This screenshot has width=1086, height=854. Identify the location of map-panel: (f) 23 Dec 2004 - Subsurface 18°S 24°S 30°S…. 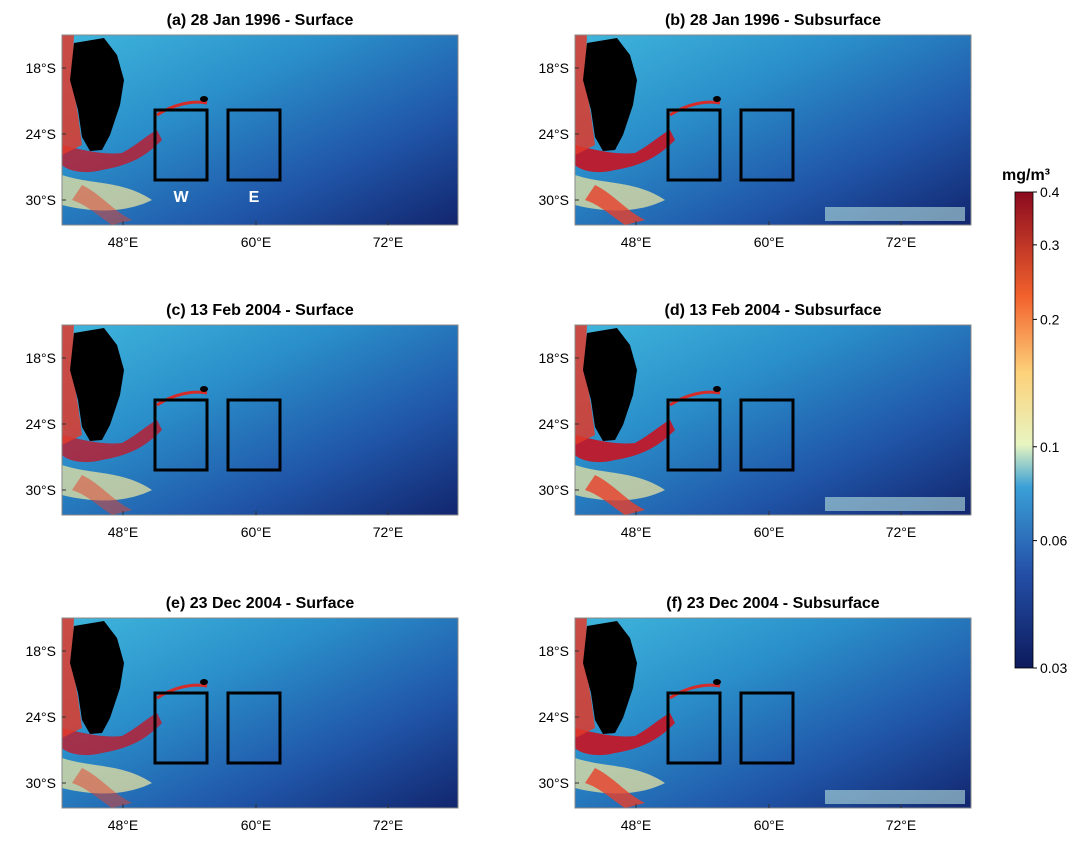
(755, 714).